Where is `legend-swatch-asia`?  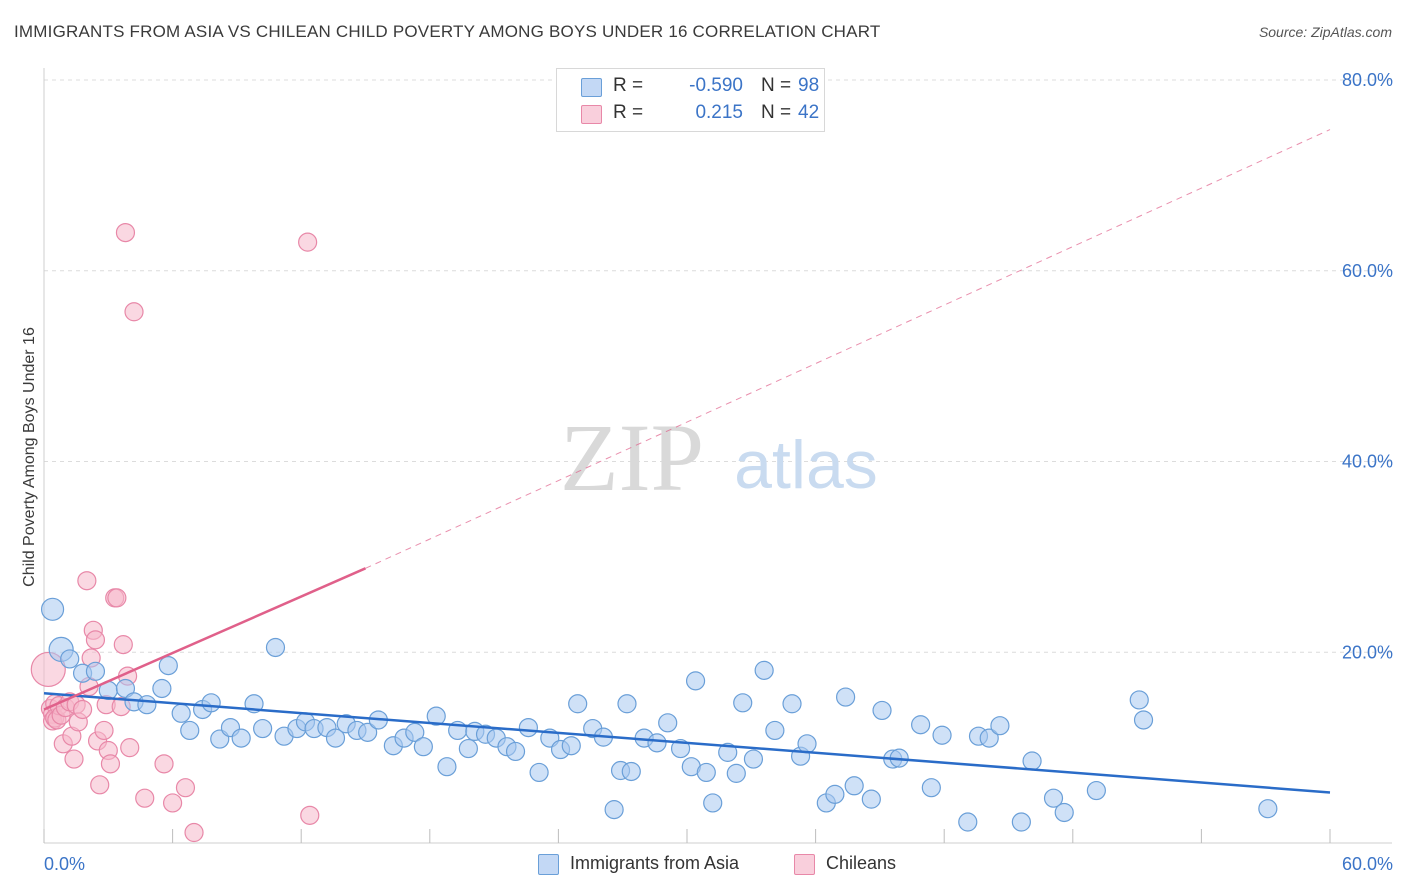
legend-swatch-asia is located at coordinates (591, 87).